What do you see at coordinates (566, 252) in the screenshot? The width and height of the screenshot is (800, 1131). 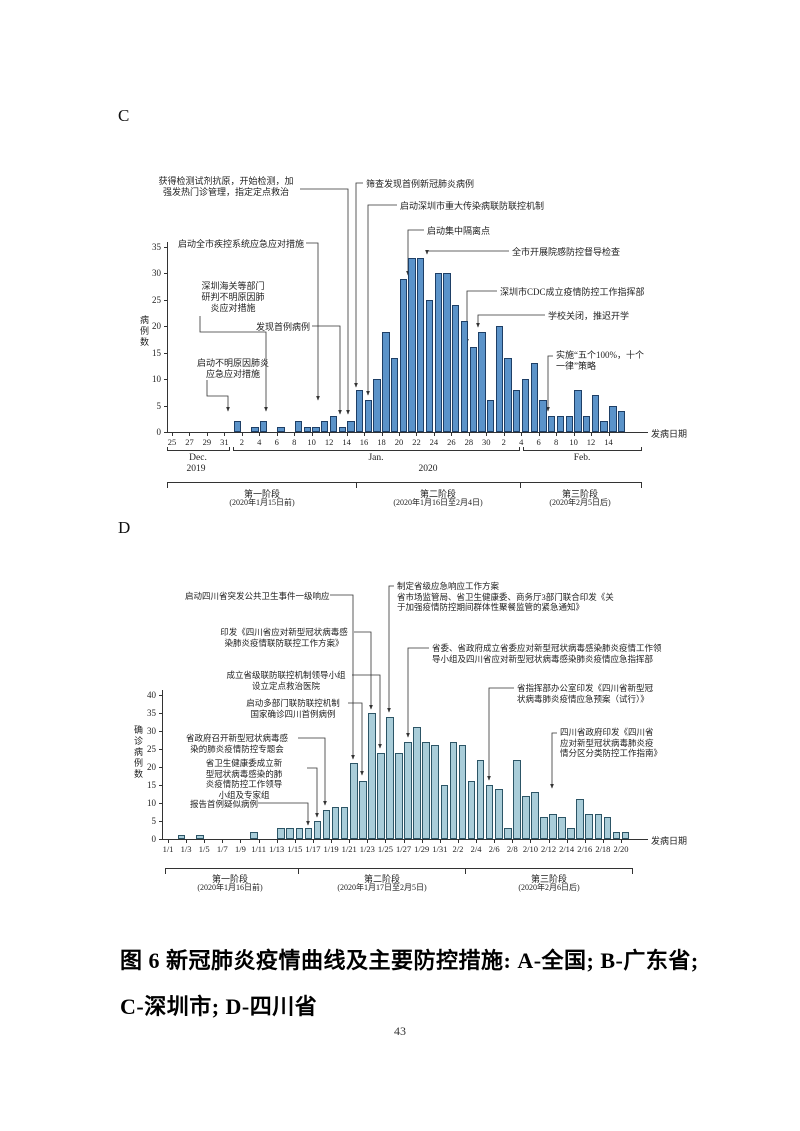 I see `annotation-line: 全市开展院感防控督导检查` at bounding box center [566, 252].